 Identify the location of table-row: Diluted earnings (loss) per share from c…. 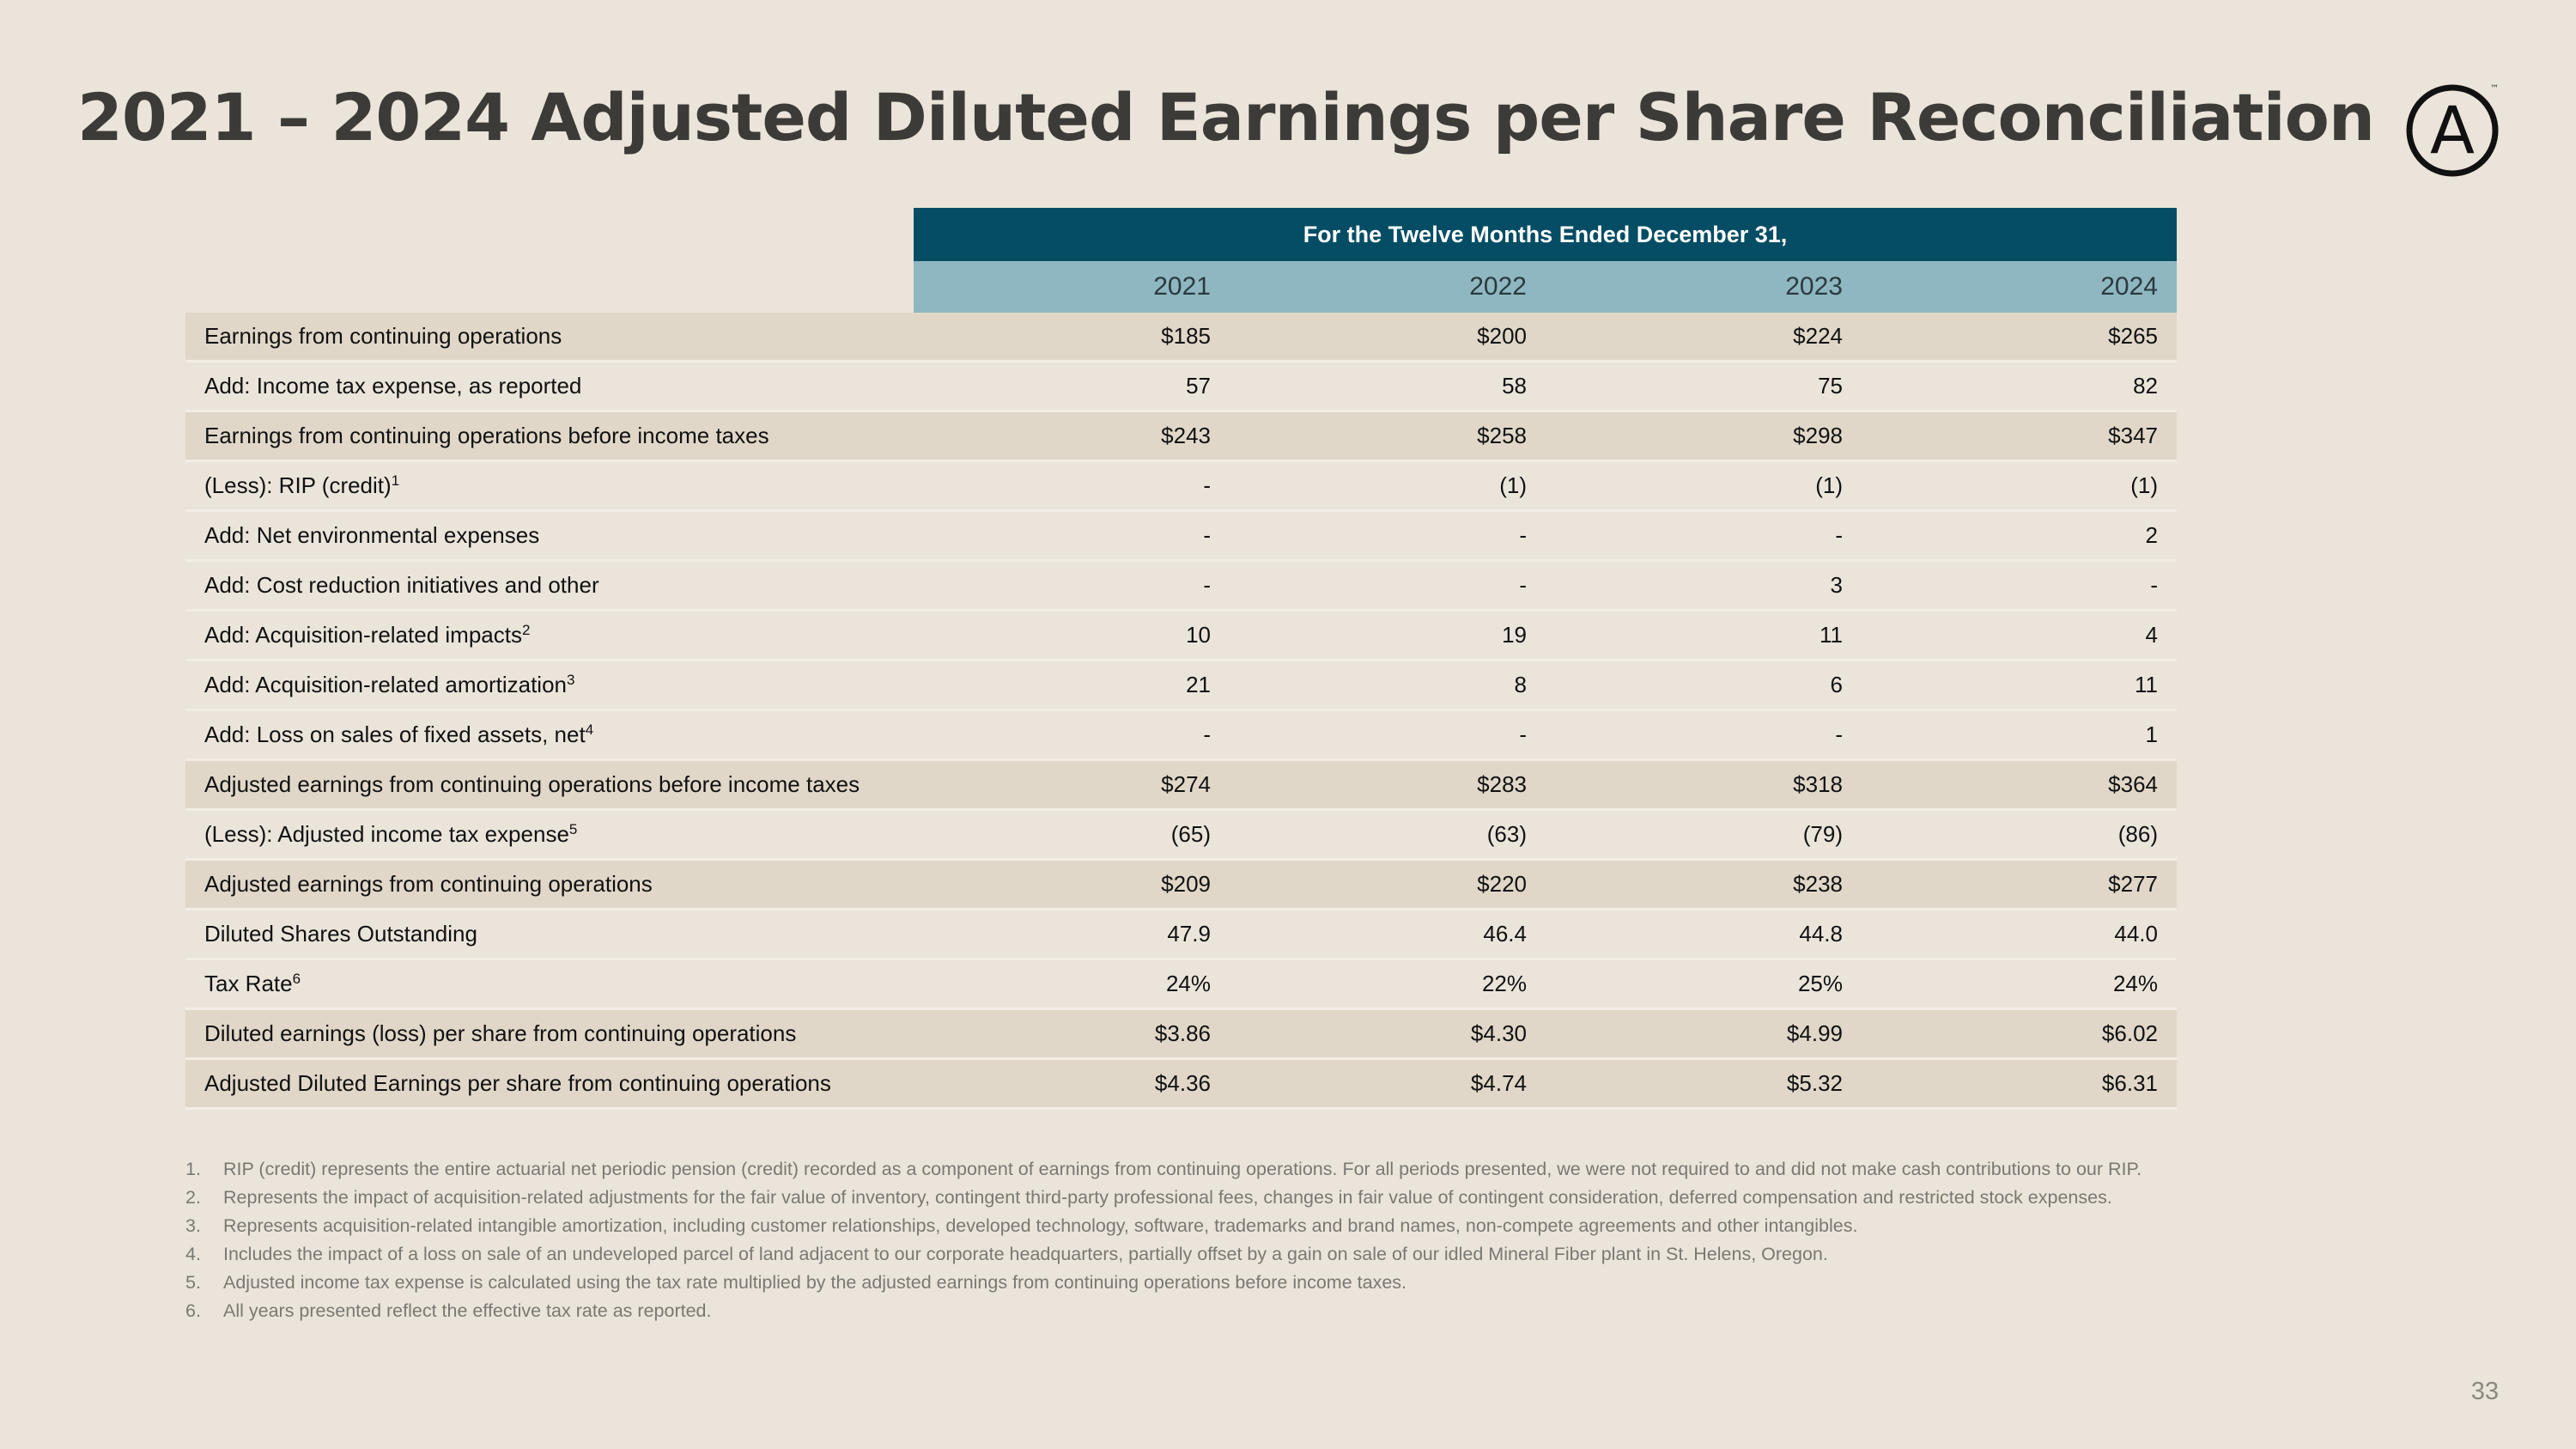
(1181, 1034).